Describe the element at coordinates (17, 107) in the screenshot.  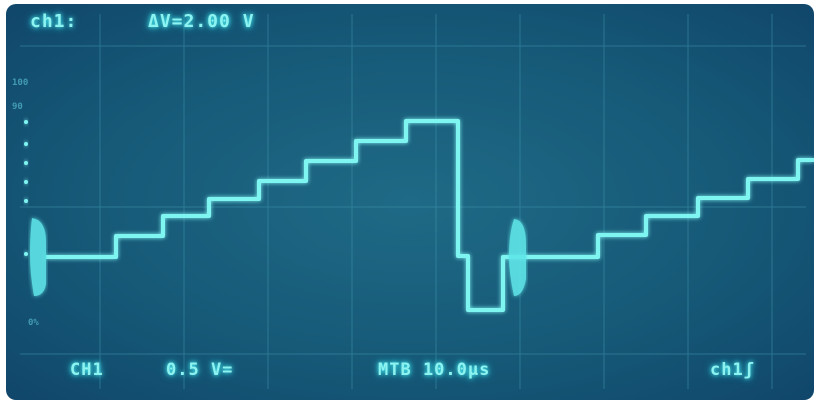
I see `scale-label-90: 90` at that location.